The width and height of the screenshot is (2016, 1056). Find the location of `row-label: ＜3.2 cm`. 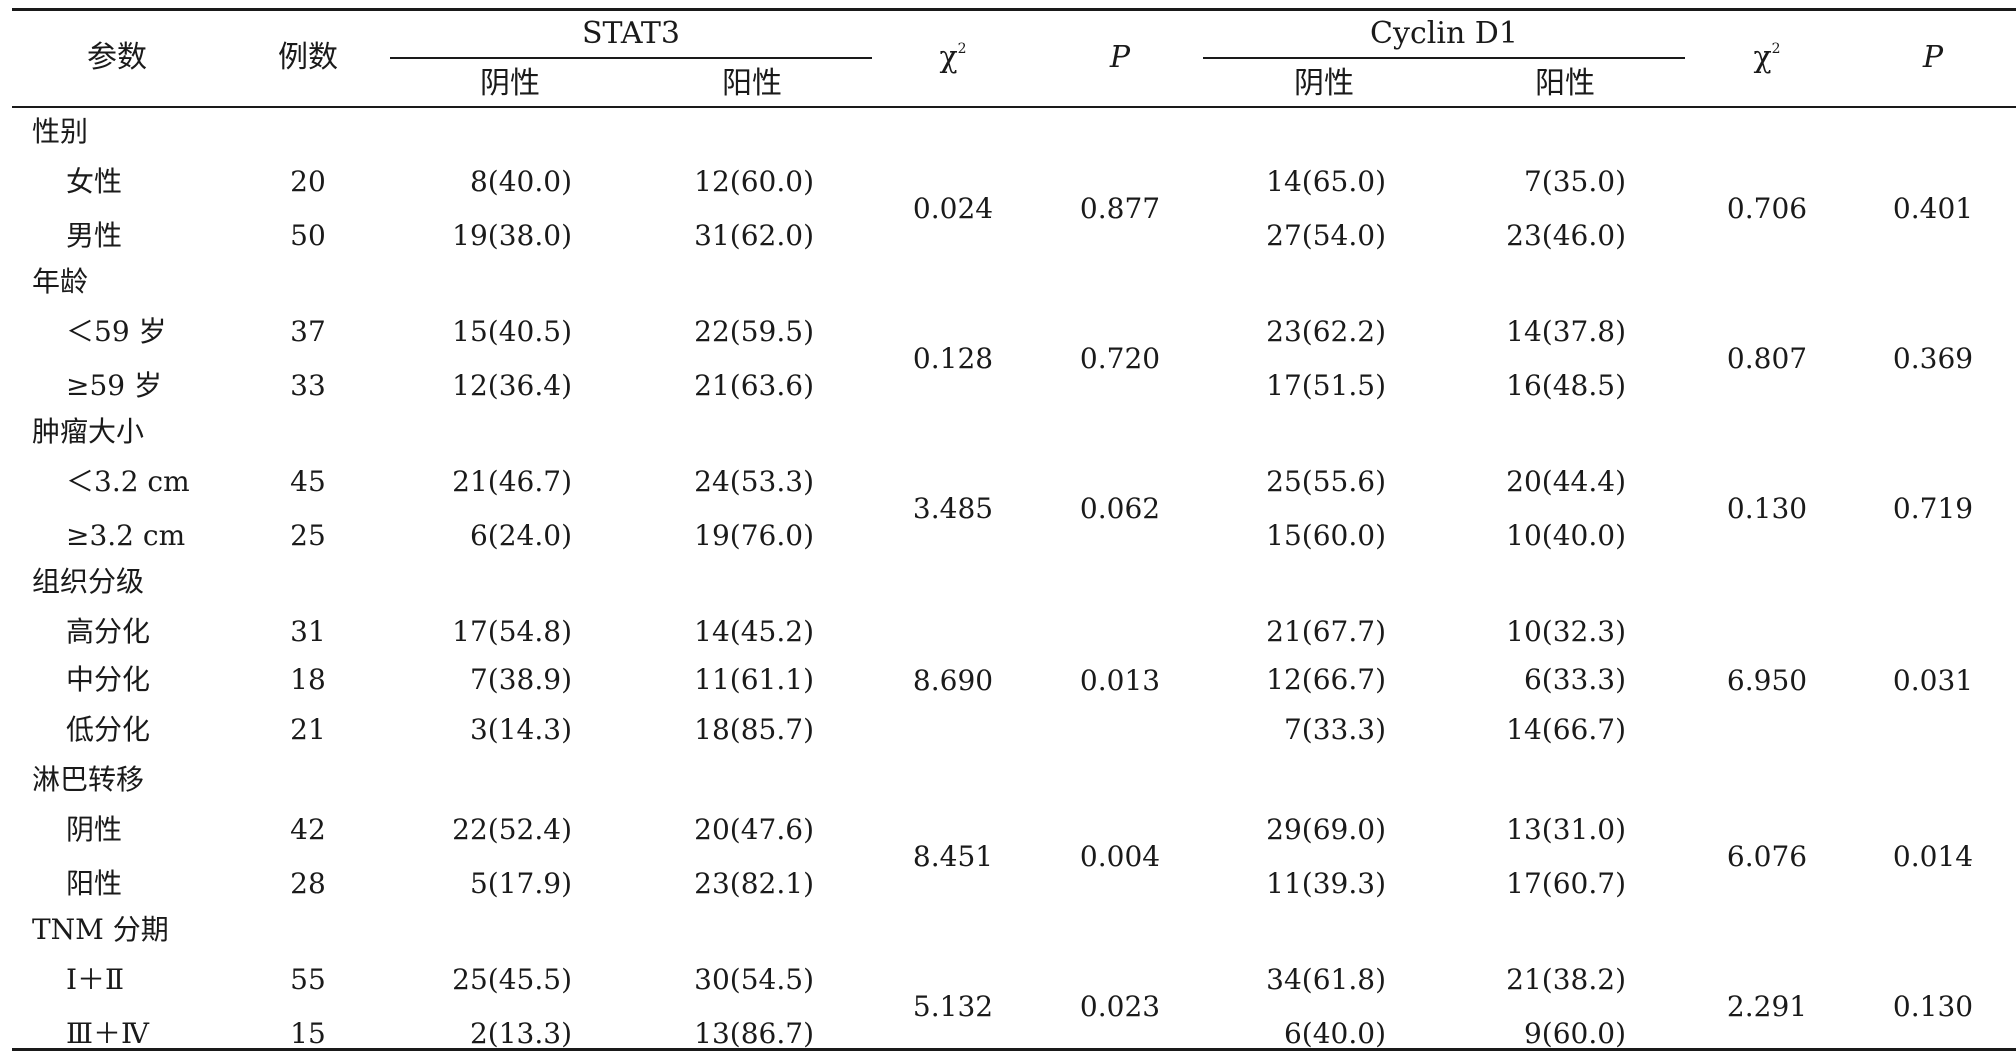

row-label: ＜3.2 cm is located at coordinates (128, 481).